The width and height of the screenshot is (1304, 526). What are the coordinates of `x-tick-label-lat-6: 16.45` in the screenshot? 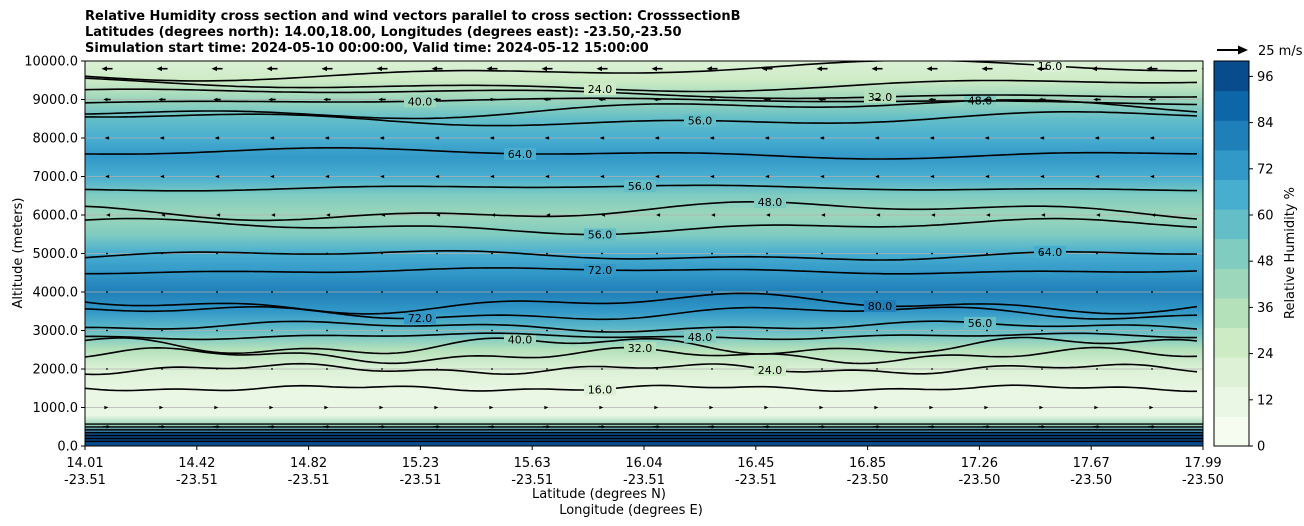 It's located at (755, 463).